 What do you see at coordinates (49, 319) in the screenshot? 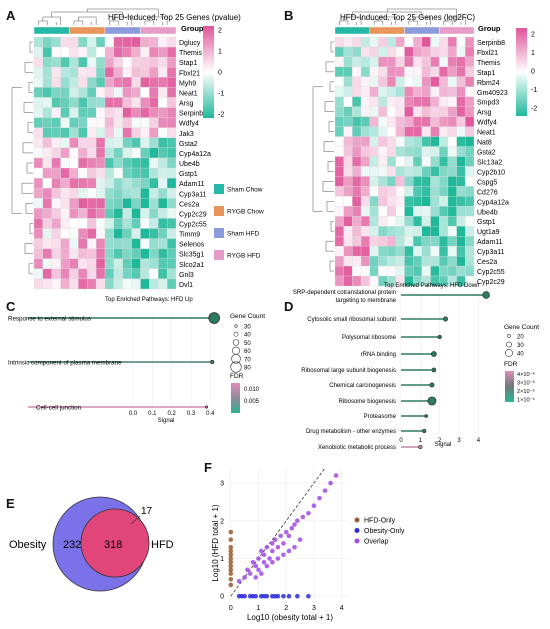
I see `pathway-label: Response to external stimulus` at bounding box center [49, 319].